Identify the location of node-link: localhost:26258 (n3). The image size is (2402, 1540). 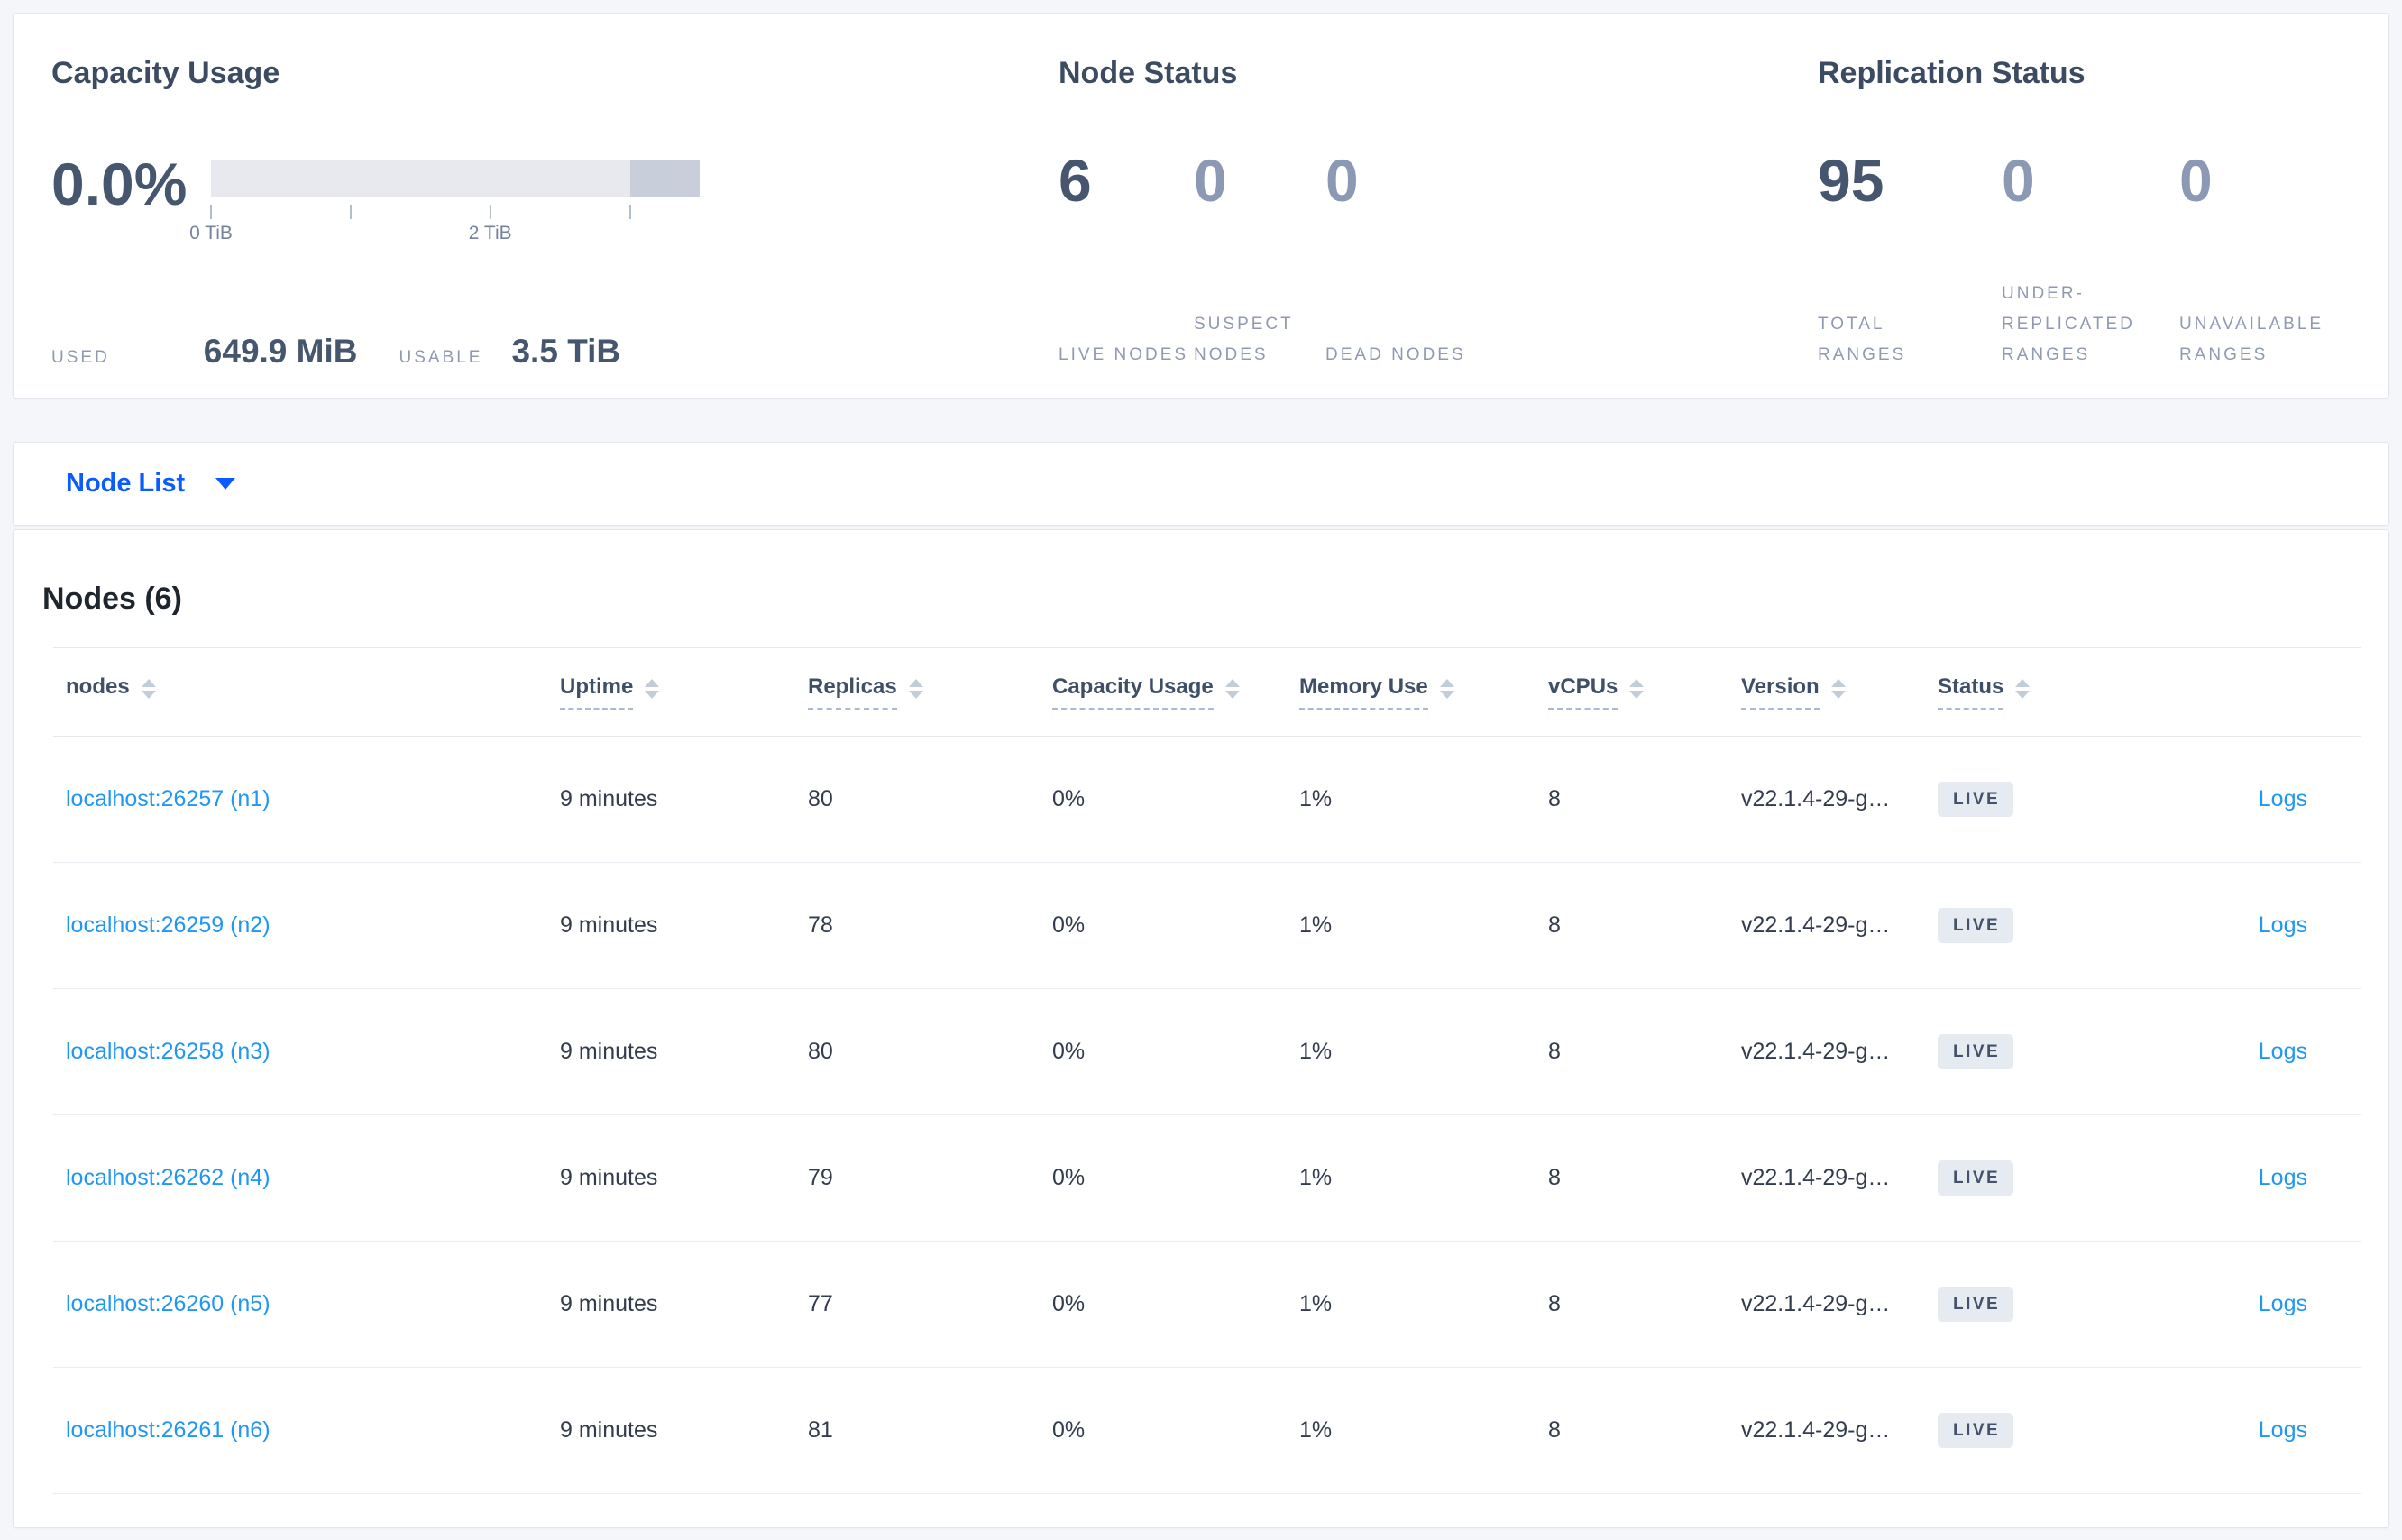
(168, 1051).